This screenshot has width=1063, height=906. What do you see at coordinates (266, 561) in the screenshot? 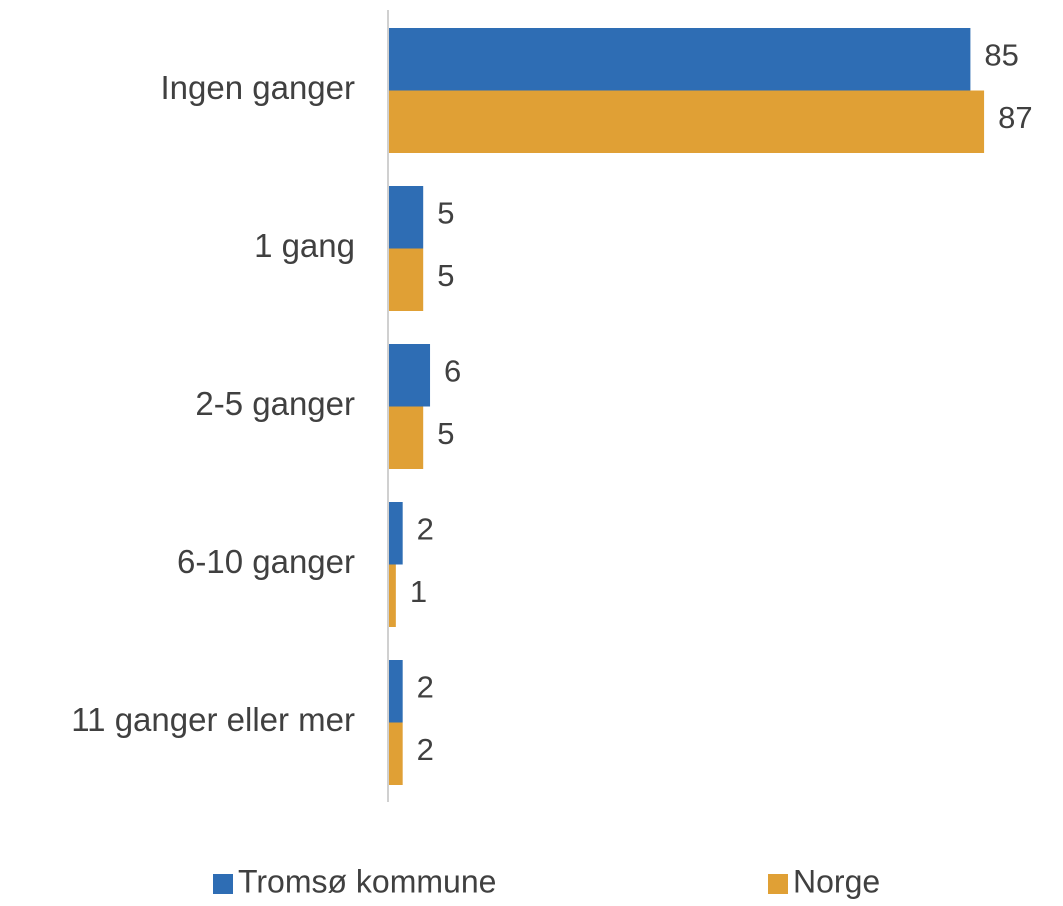
I see `category-label: 6-10 ganger` at bounding box center [266, 561].